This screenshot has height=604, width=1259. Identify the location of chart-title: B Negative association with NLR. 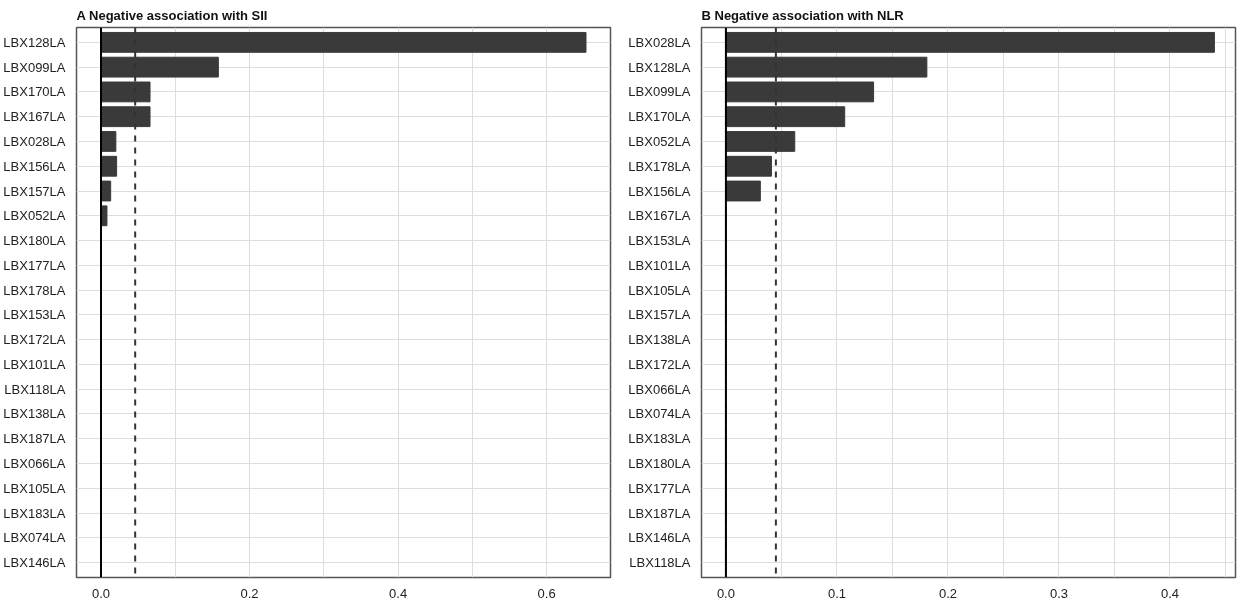
(803, 15).